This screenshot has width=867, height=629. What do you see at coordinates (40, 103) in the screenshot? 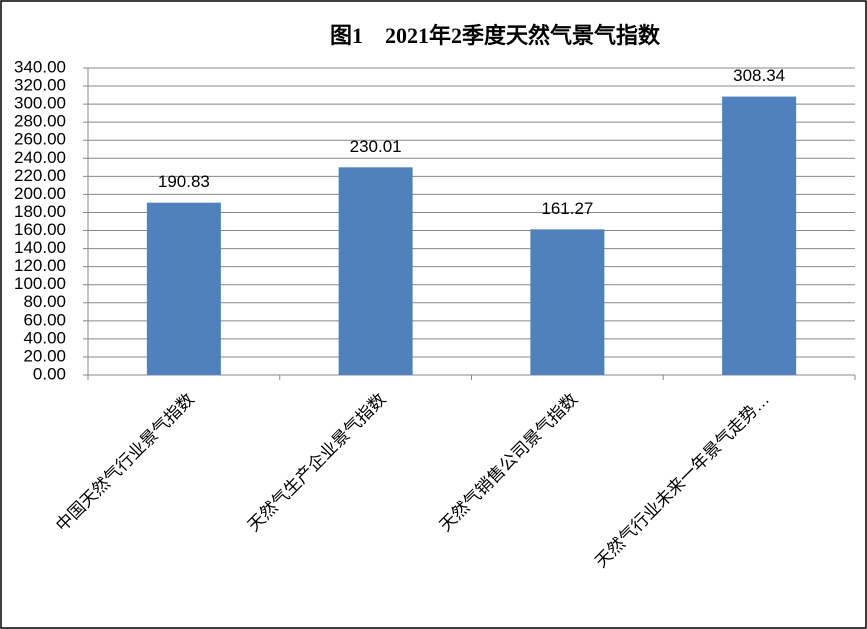
I see `y-tick-label: 300.00` at bounding box center [40, 103].